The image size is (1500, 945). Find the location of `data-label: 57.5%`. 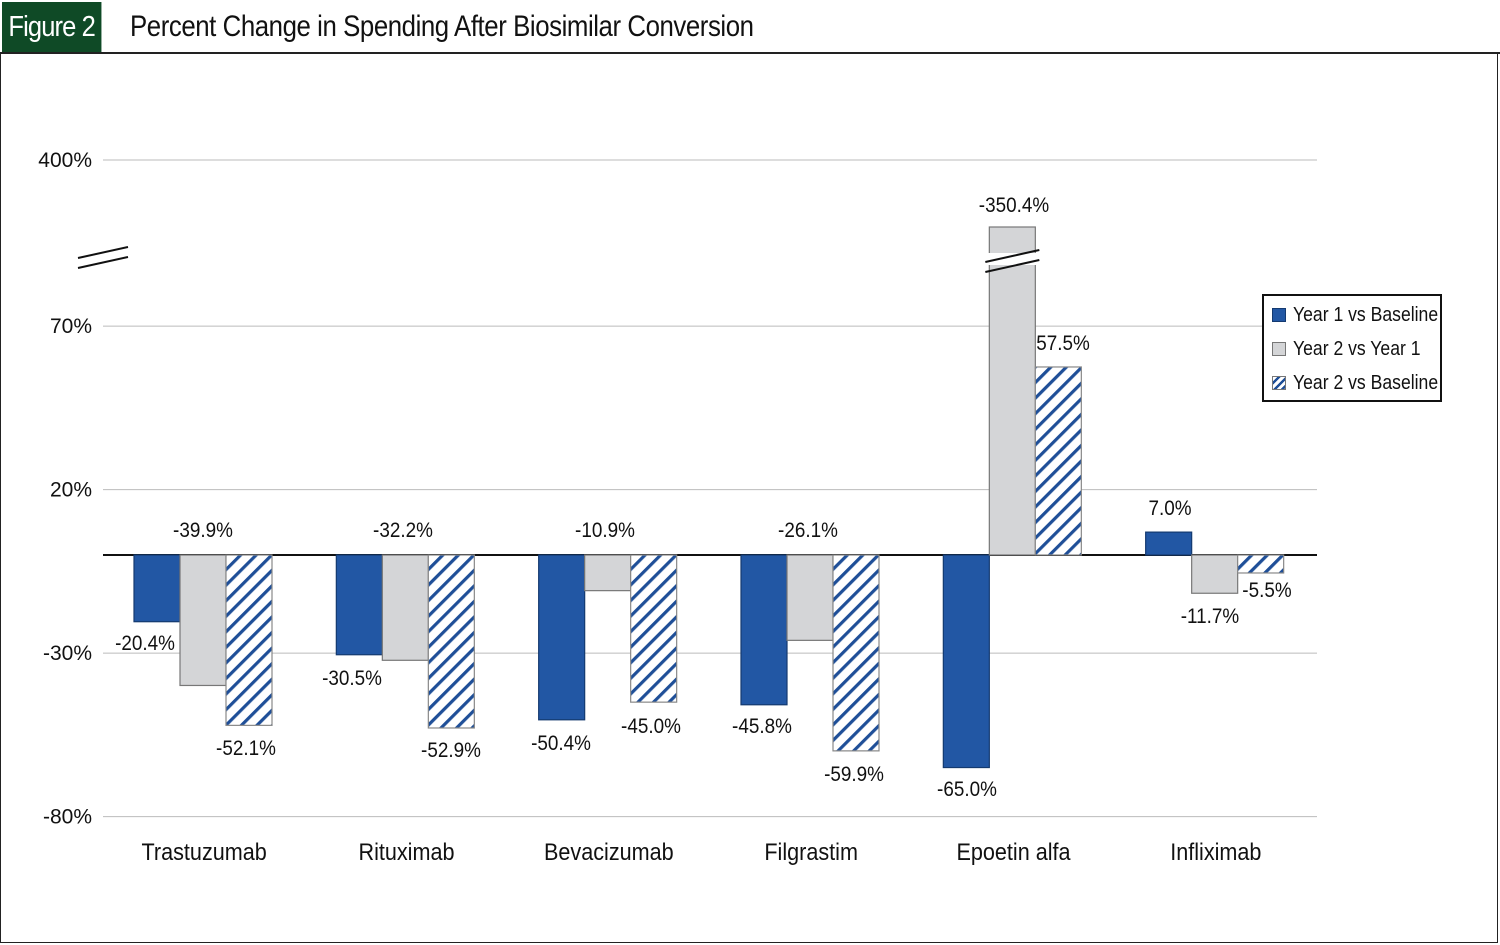

data-label: 57.5% is located at coordinates (1063, 343).